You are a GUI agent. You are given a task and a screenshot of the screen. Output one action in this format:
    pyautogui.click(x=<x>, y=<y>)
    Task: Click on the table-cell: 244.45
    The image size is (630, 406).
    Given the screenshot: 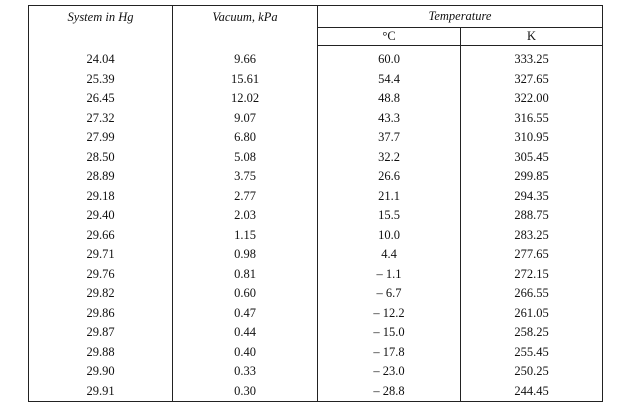 What is the action you would take?
    pyautogui.click(x=531, y=391)
    